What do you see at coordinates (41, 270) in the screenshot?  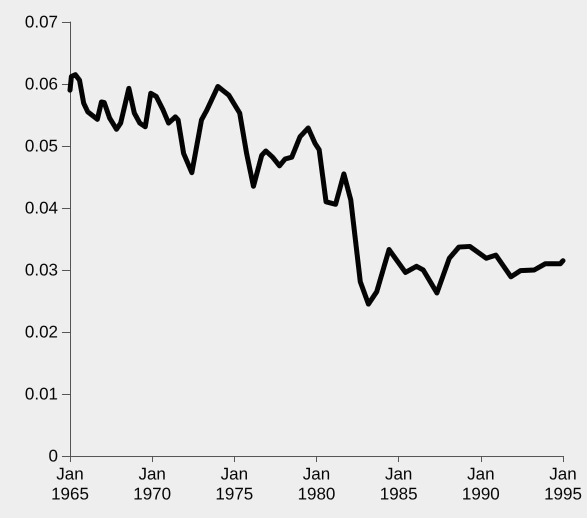 I see `y-tick-label: 0.03` at bounding box center [41, 270].